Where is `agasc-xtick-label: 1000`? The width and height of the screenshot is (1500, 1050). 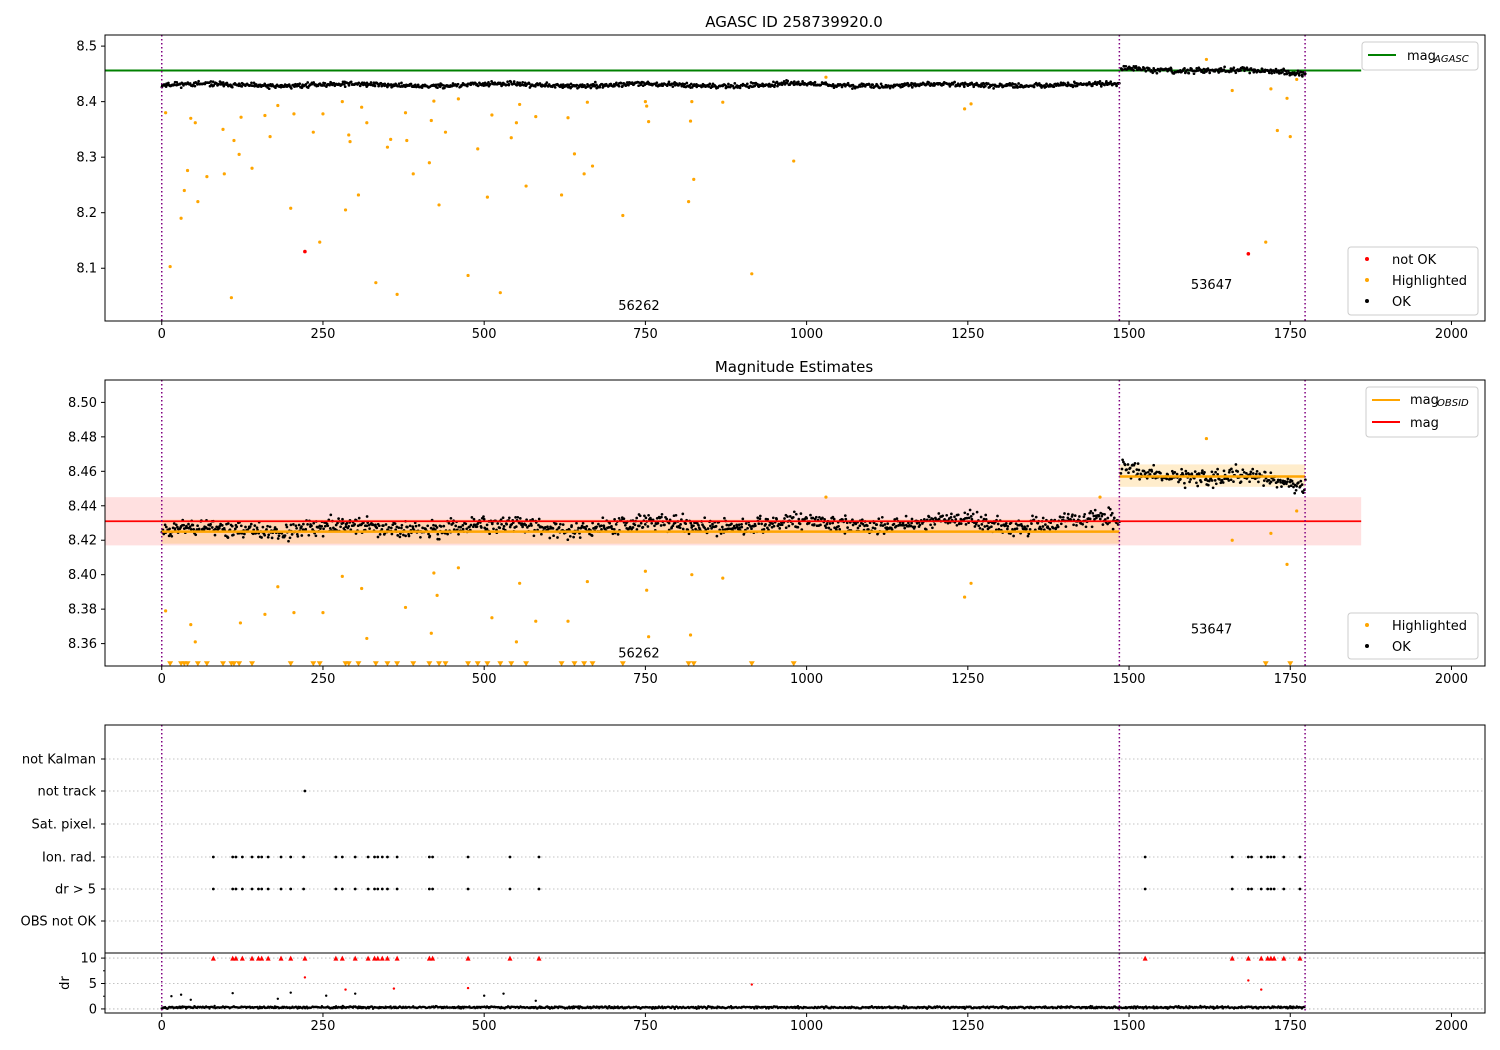 agasc-xtick-label: 1000 is located at coordinates (806, 334).